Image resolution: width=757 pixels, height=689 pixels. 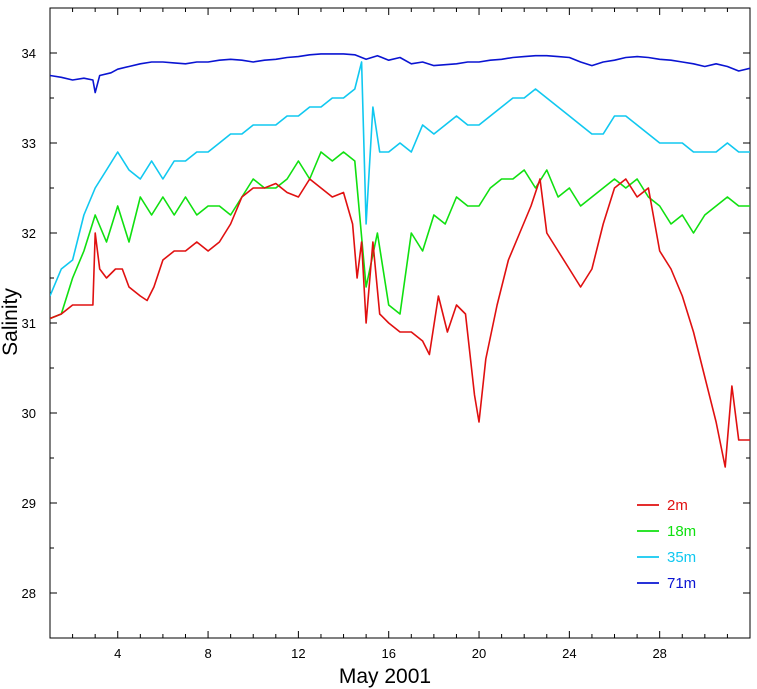 I want to click on x-tick-label: 28, so click(x=659, y=653).